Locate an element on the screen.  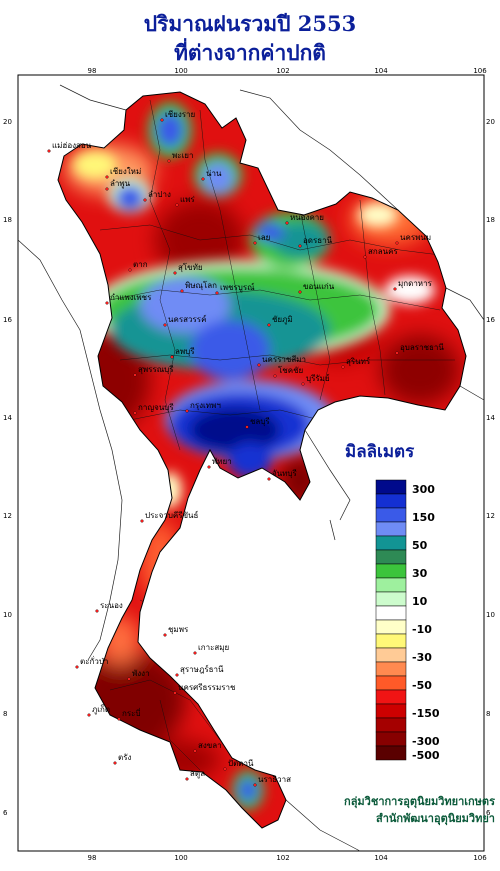
place-label: สุรินทร์ is located at coordinates (358, 361).